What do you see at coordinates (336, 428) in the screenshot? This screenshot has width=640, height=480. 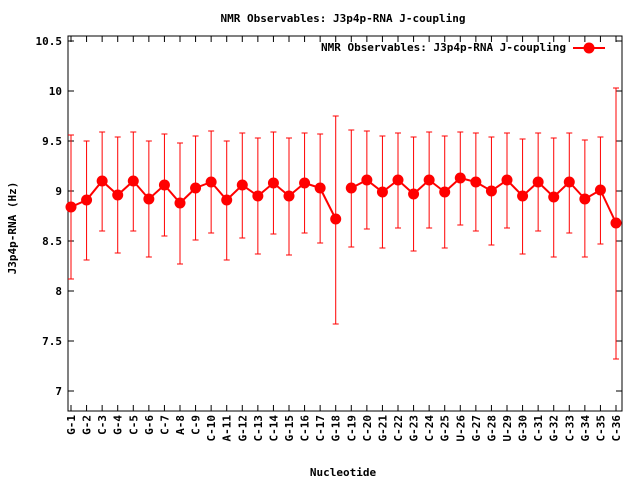 I see `x-tick-label: G-18` at bounding box center [336, 428].